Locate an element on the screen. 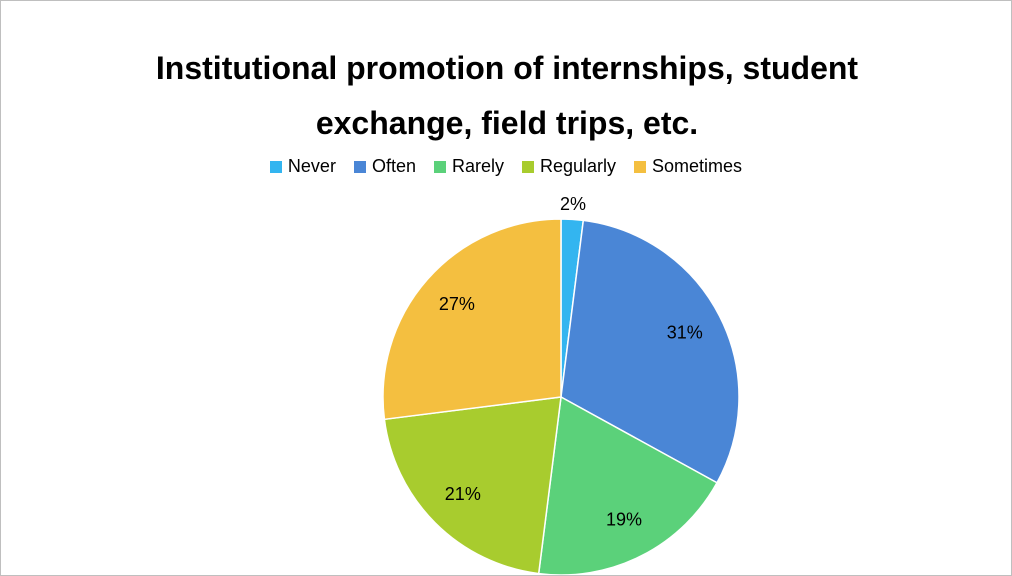  legend: Never Often Rarely Regularly Sometimes is located at coordinates (506, 166).